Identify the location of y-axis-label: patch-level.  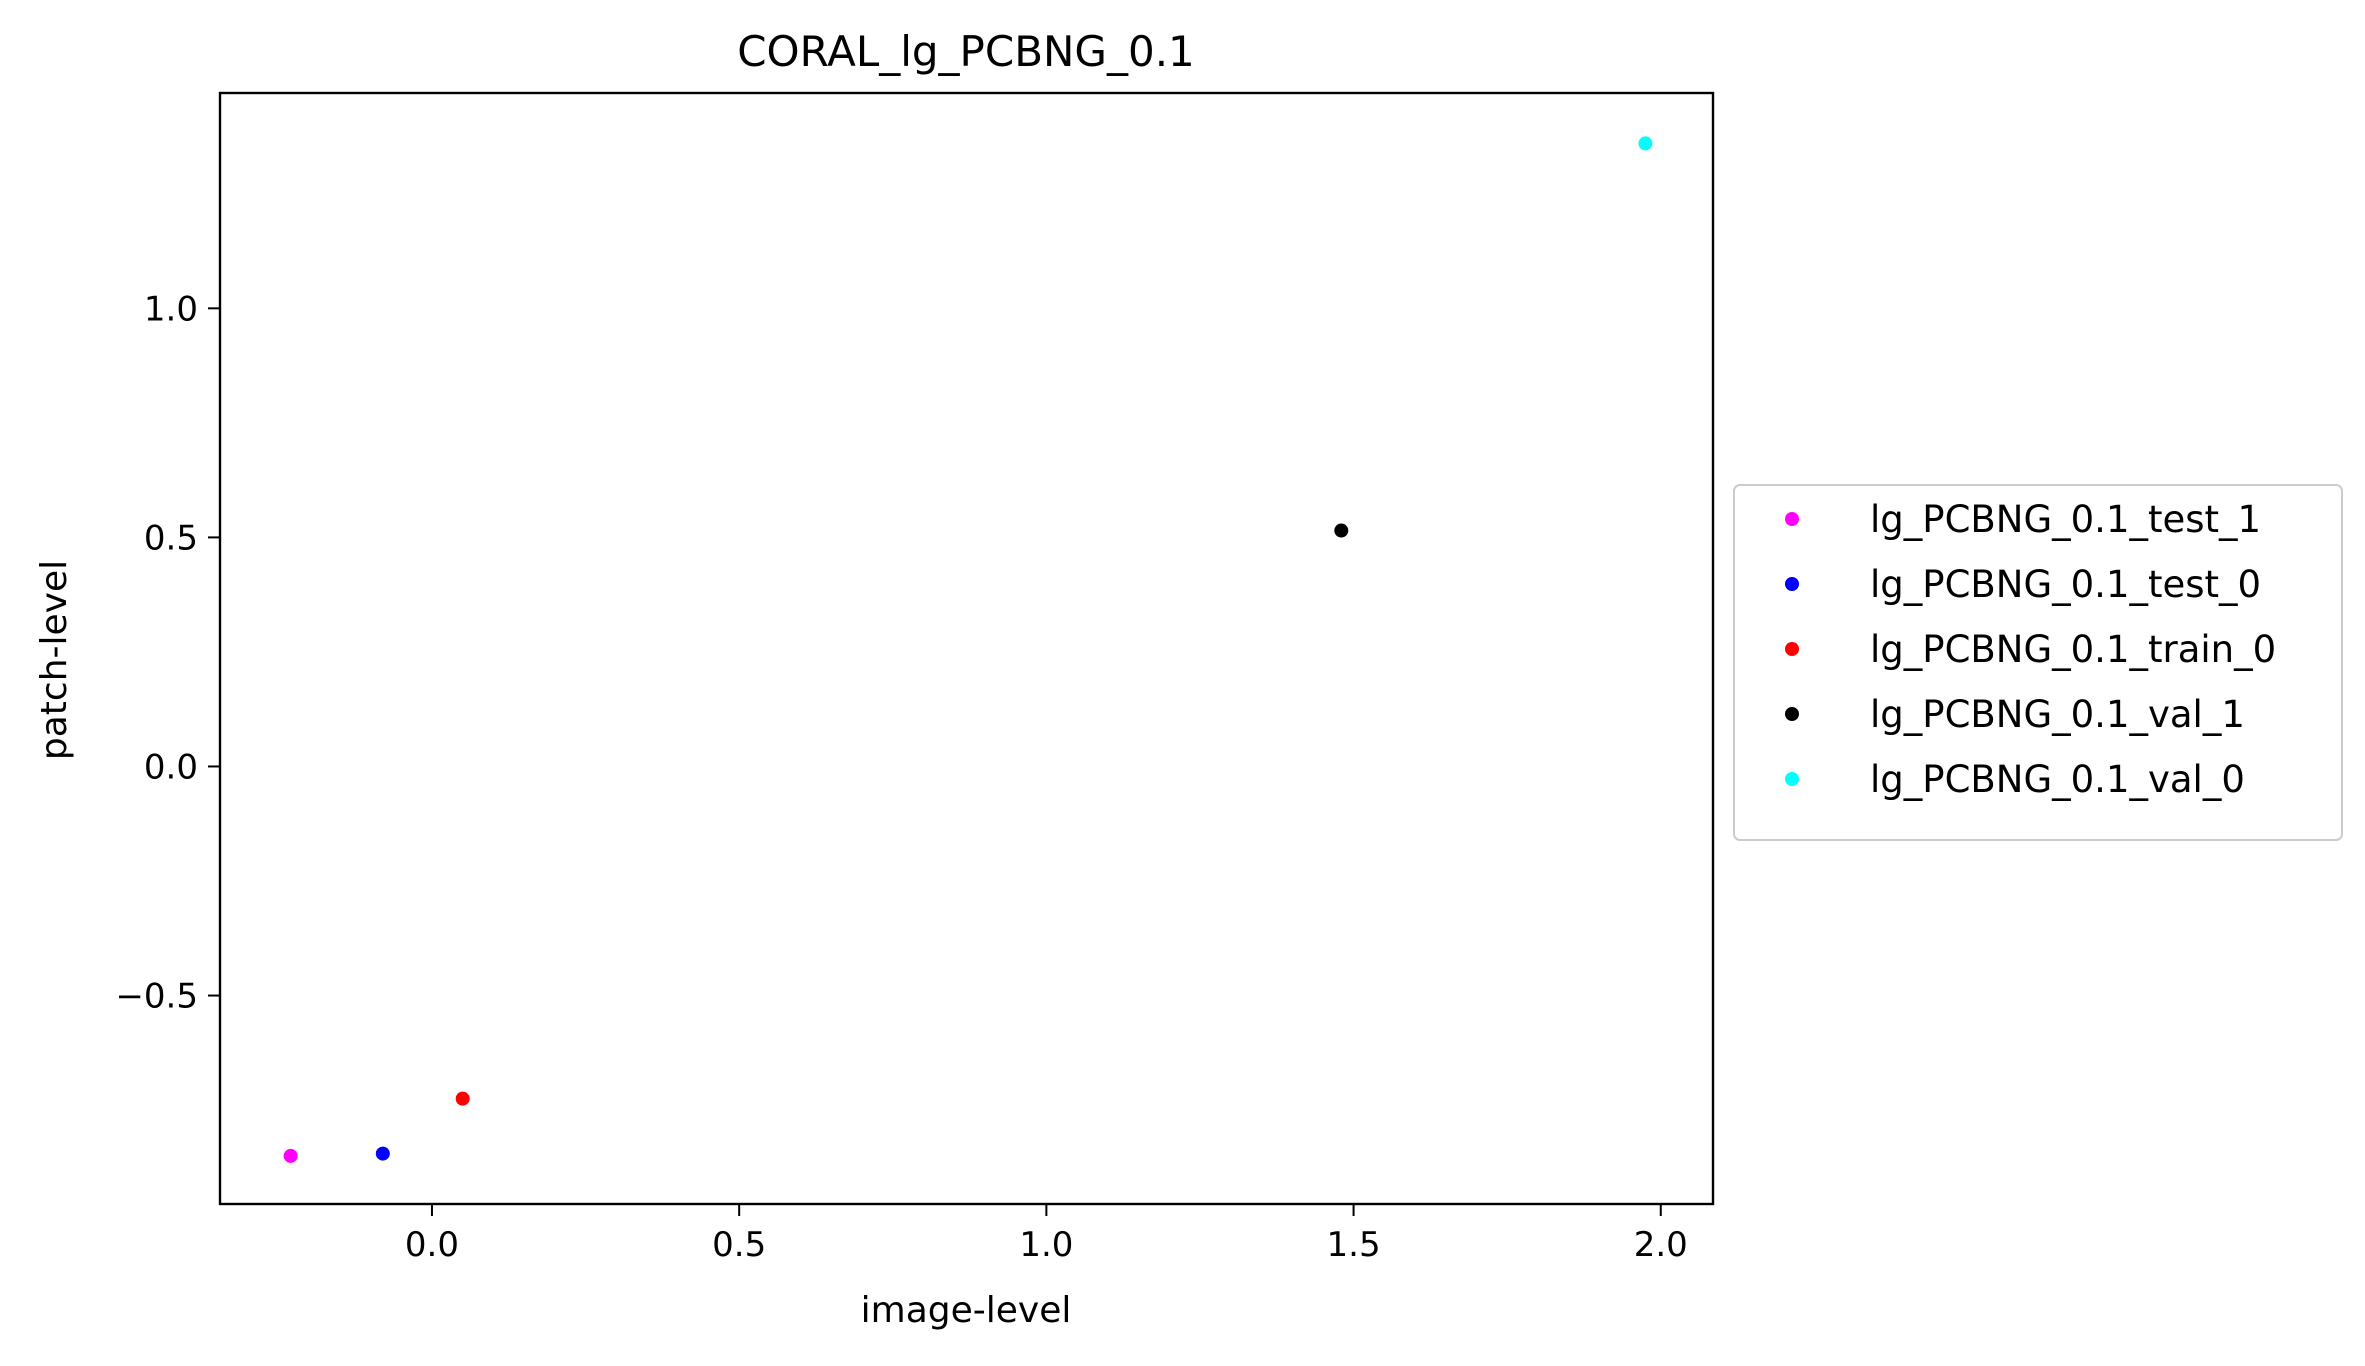
(54, 660).